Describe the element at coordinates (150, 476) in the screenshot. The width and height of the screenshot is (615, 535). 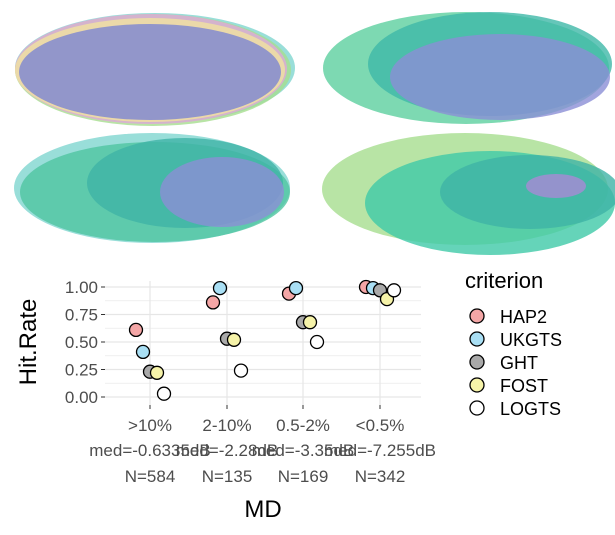
I see `x-tick-count: N=584` at that location.